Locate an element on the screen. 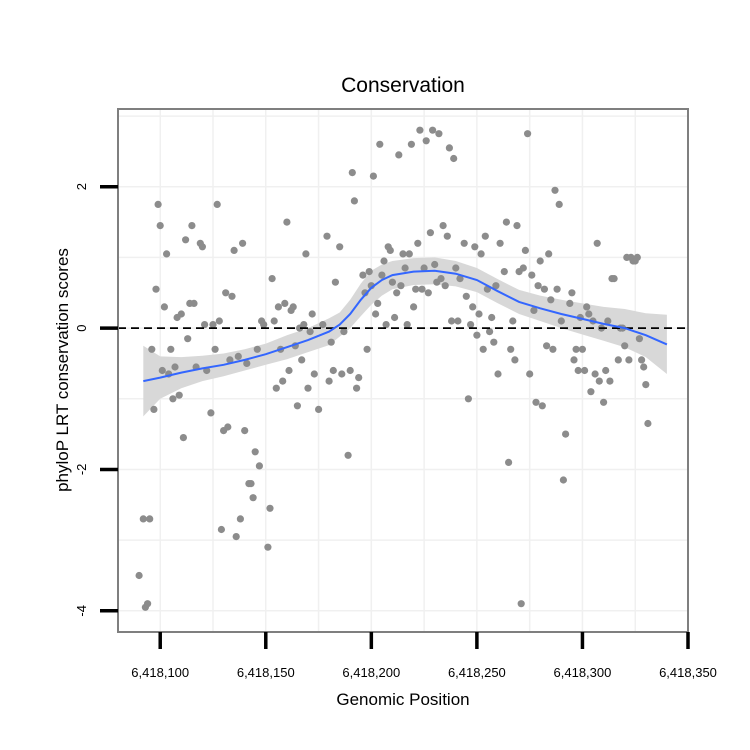 The width and height of the screenshot is (750, 750). y-tick-label: -4 is located at coordinates (81, 611).